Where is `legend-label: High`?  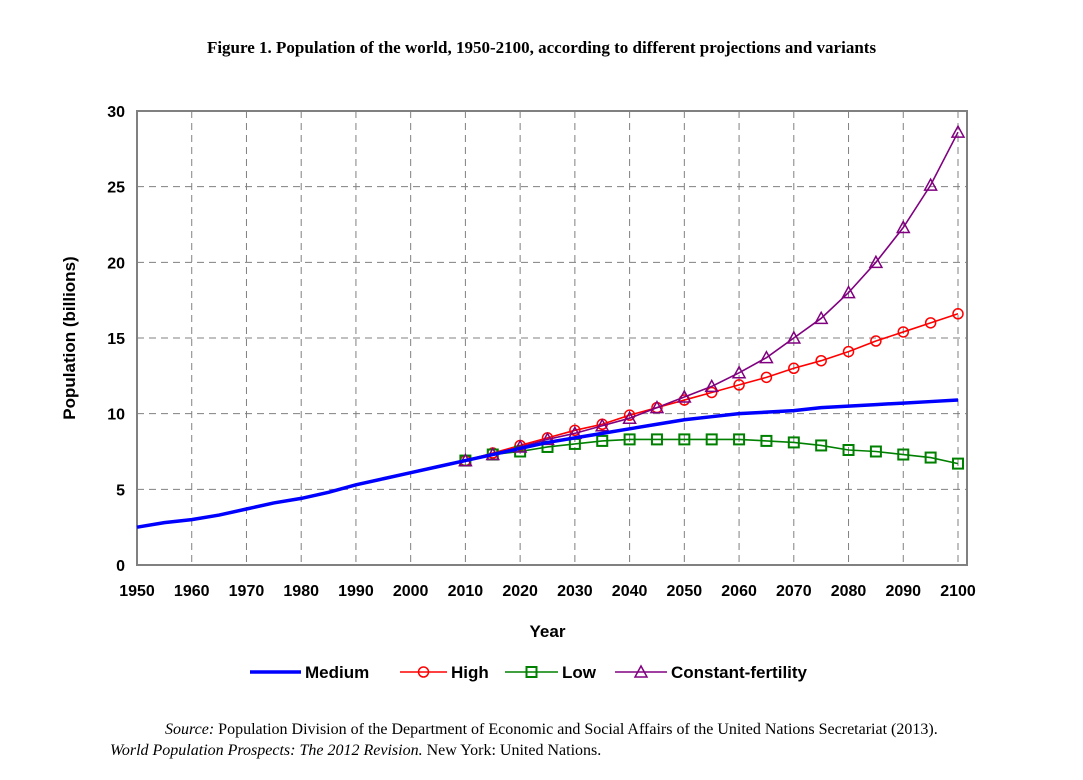 legend-label: High is located at coordinates (470, 672).